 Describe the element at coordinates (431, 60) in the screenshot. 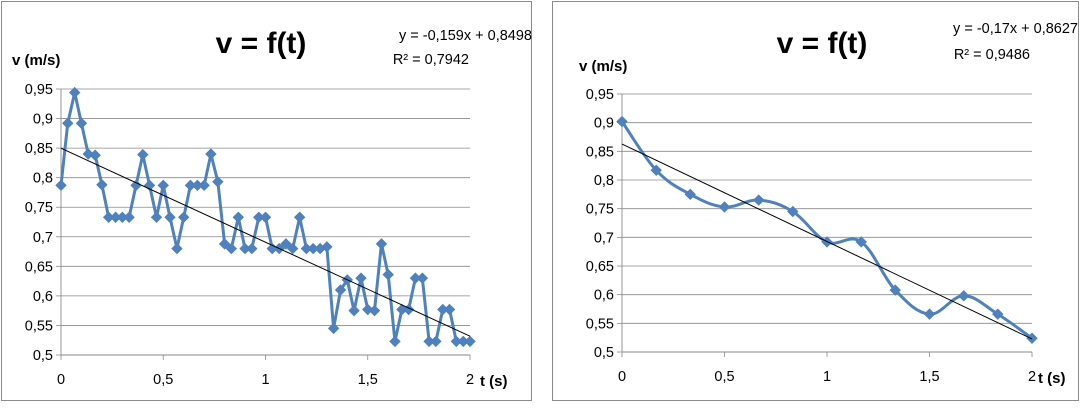

I see `trendline-r-squared: R² = 0,7942` at that location.